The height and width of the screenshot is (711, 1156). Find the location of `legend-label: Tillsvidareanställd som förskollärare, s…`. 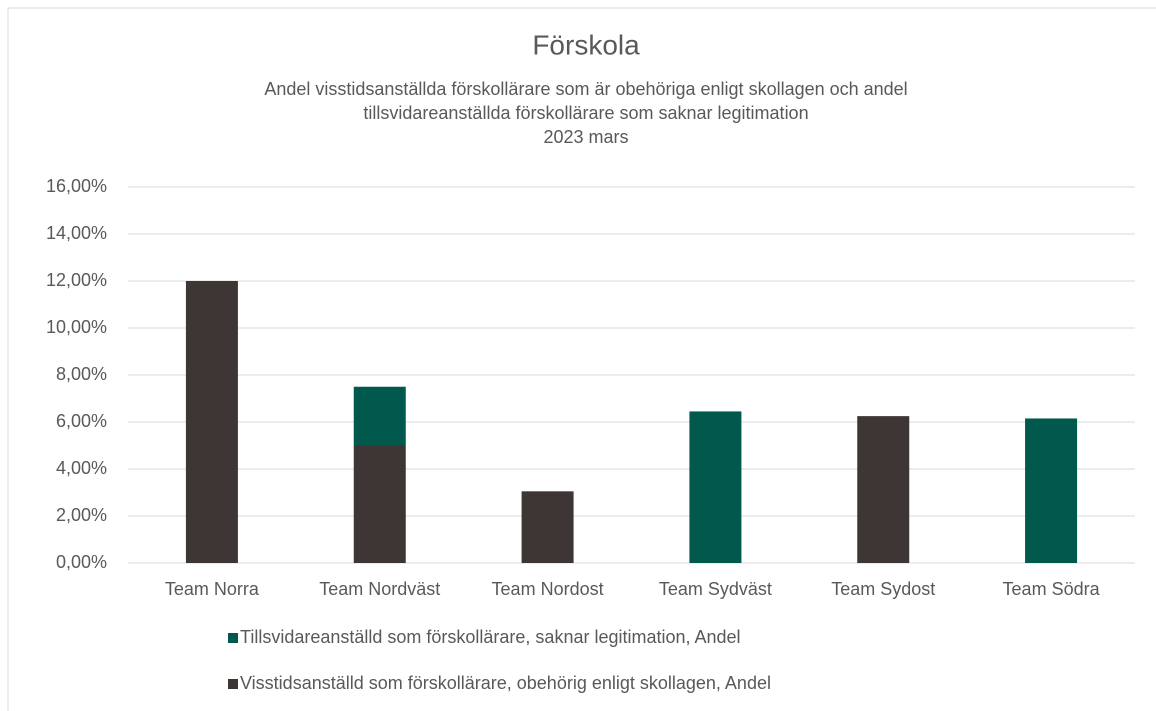

legend-label: Tillsvidareanställd som förskollärare, s… is located at coordinates (490, 637).